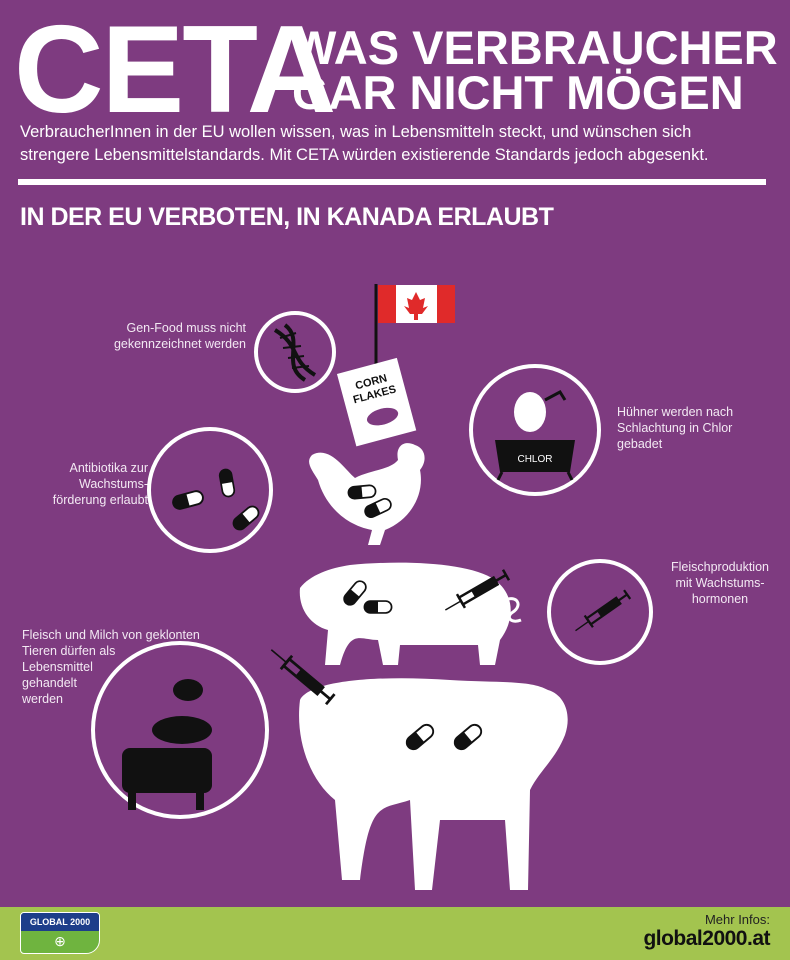  Describe the element at coordinates (395, 933) in the screenshot. I see `footer` at that location.